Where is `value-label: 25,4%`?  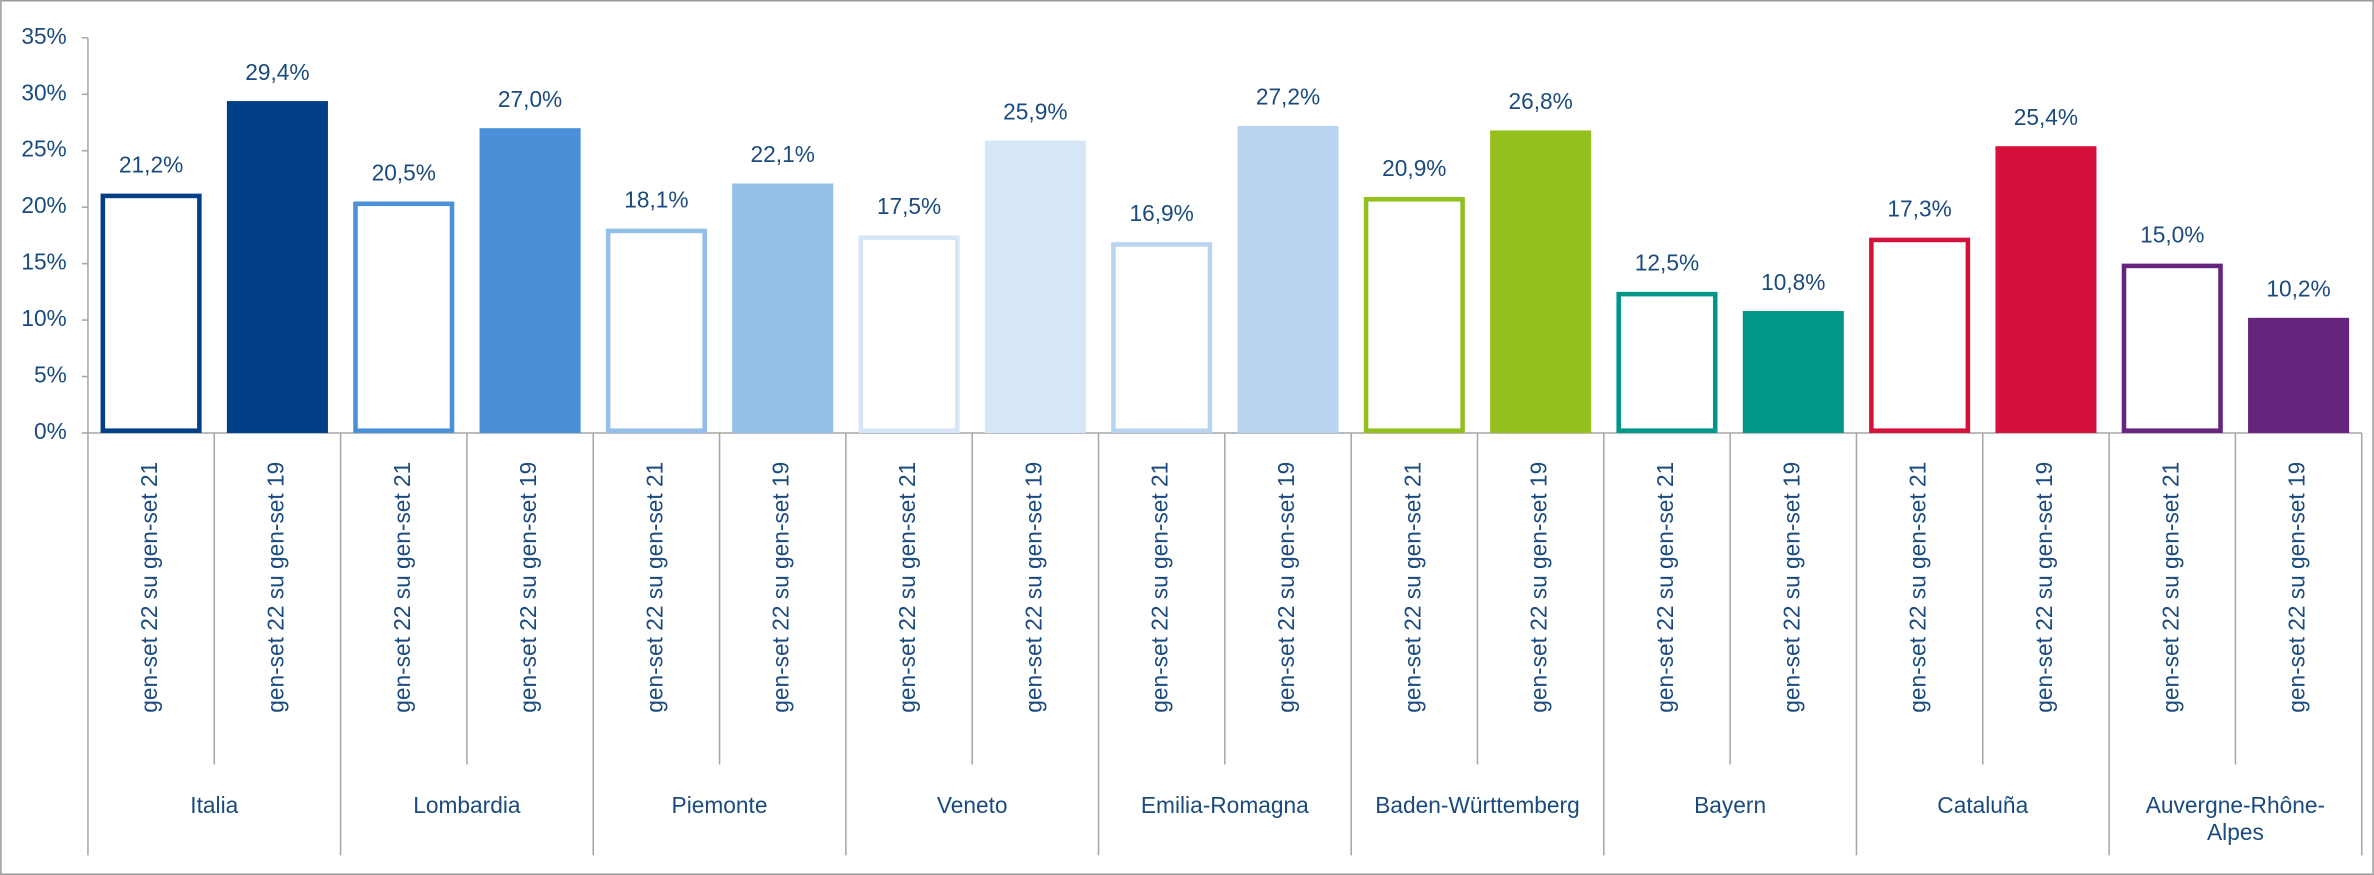
value-label: 25,4% is located at coordinates (2046, 117).